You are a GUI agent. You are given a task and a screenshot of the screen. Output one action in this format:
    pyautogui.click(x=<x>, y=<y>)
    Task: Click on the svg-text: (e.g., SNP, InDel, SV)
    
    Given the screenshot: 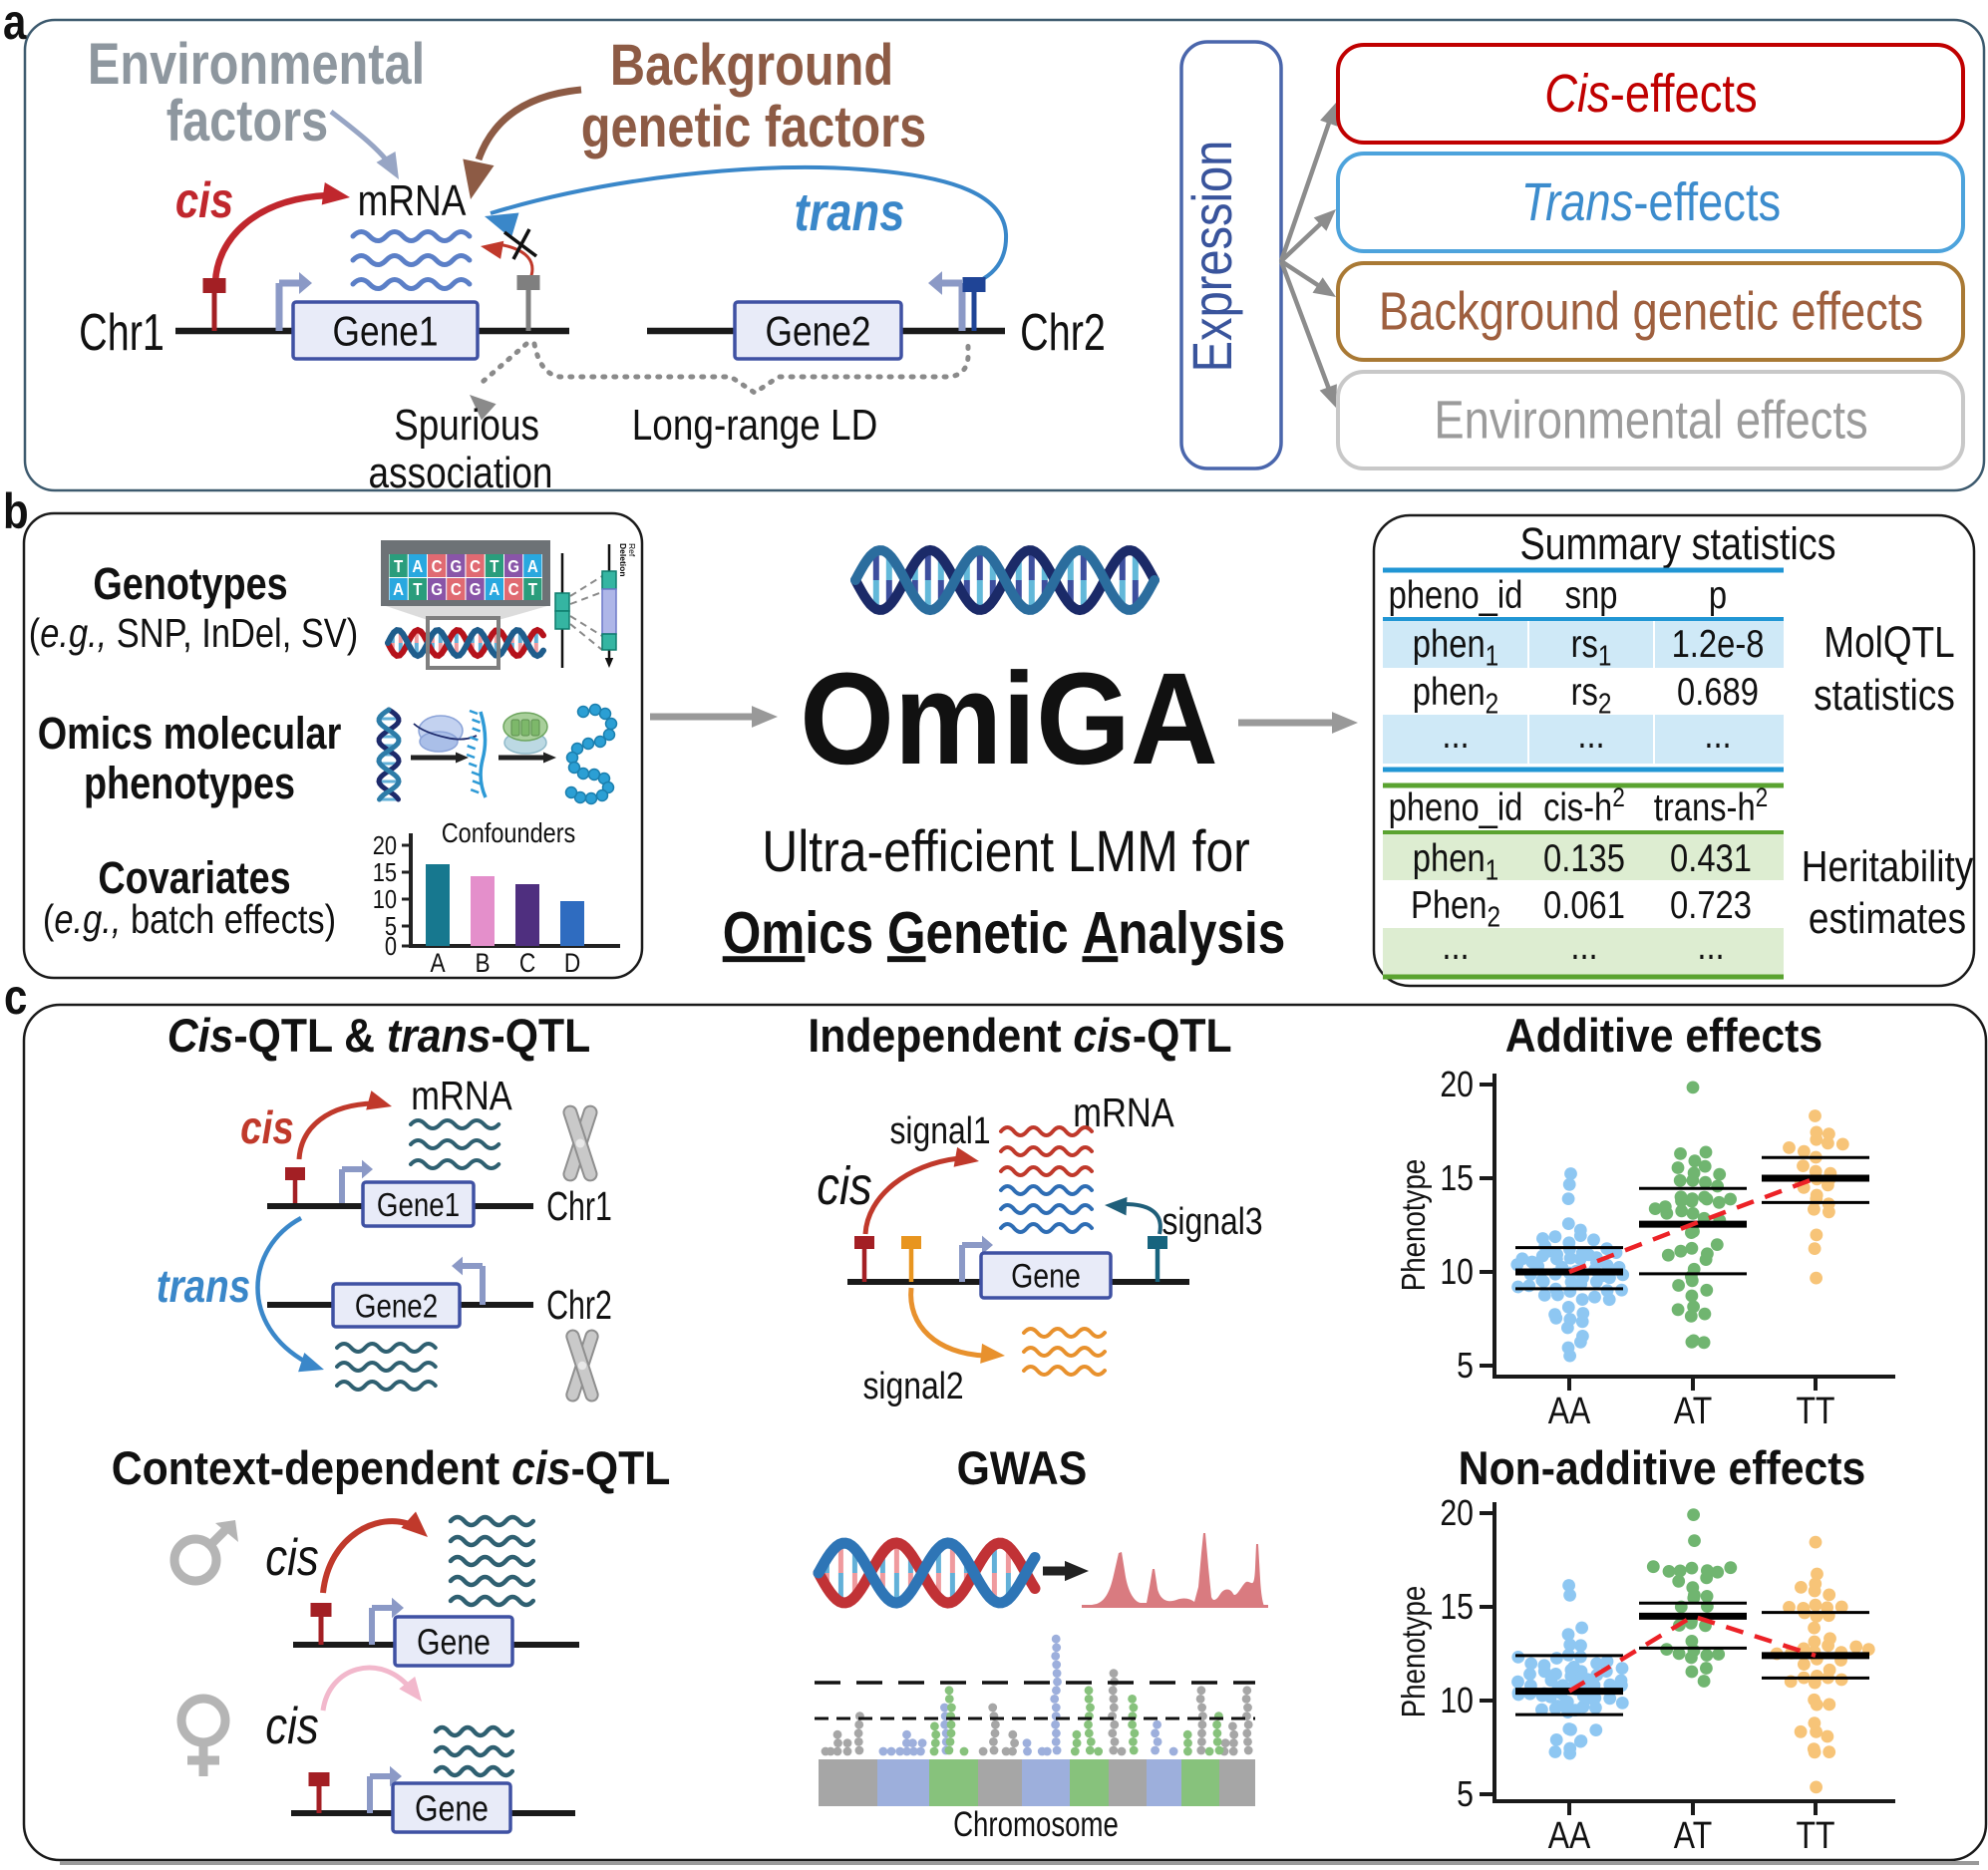 What is the action you would take?
    pyautogui.click(x=194, y=633)
    